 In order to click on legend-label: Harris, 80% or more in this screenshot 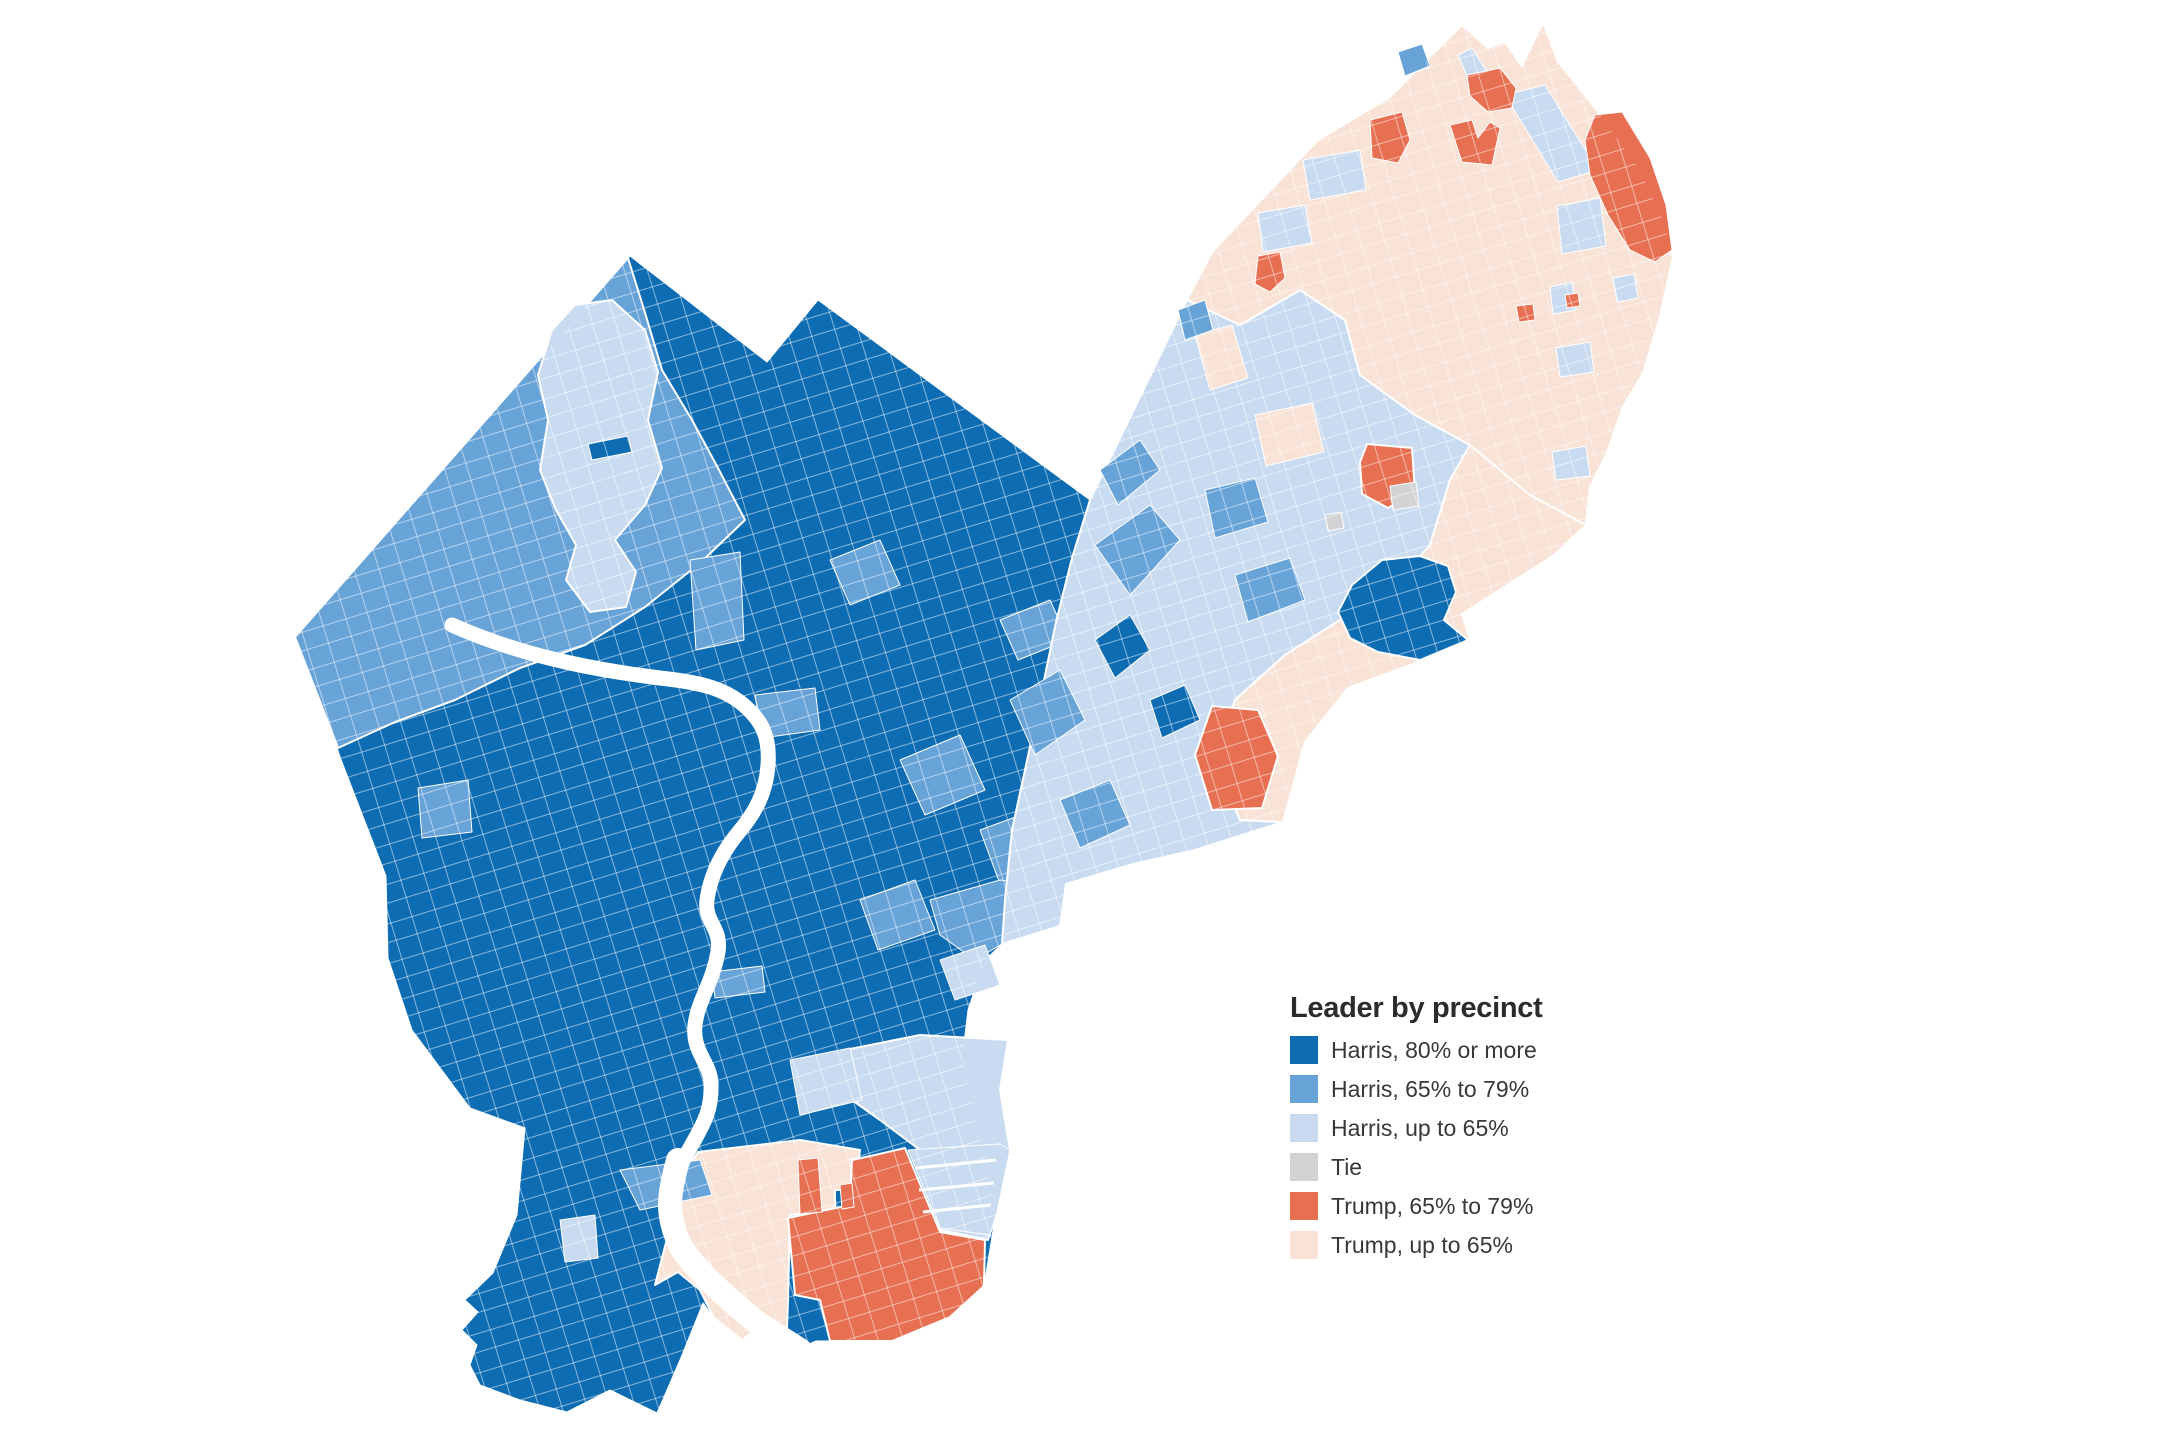, I will do `click(1434, 1050)`.